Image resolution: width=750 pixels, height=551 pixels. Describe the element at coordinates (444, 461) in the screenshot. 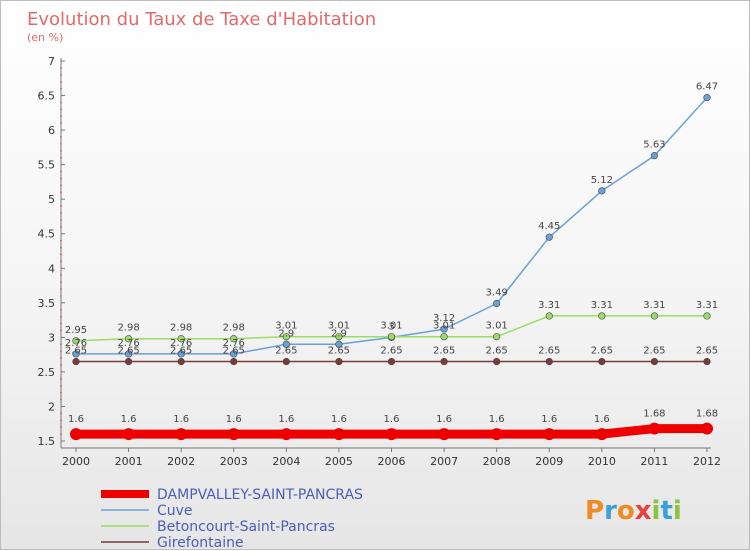

I see `x-tick-label: 2007` at that location.